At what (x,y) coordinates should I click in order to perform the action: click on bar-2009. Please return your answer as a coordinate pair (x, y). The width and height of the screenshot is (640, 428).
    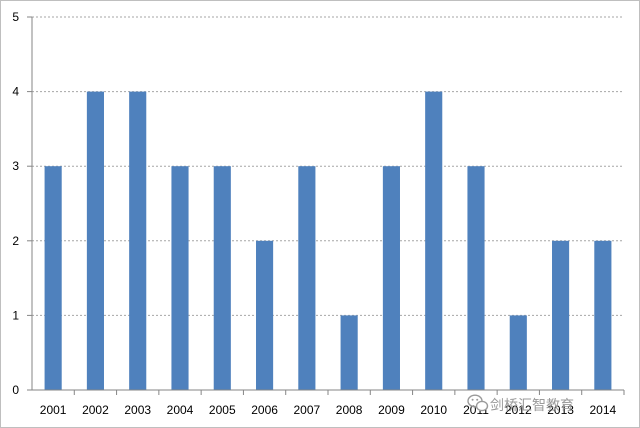
    Looking at the image, I should click on (391, 278).